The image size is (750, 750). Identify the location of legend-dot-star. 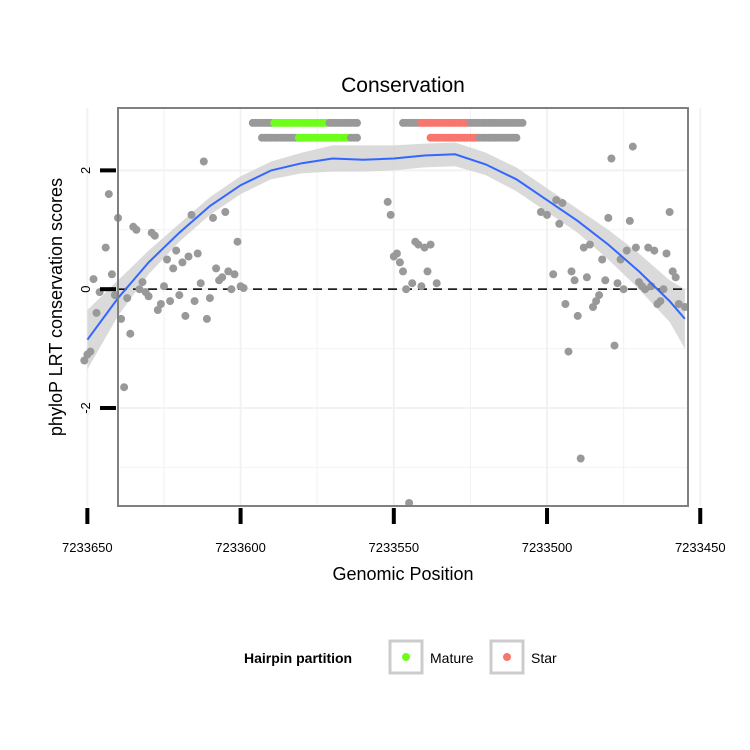
(507, 657).